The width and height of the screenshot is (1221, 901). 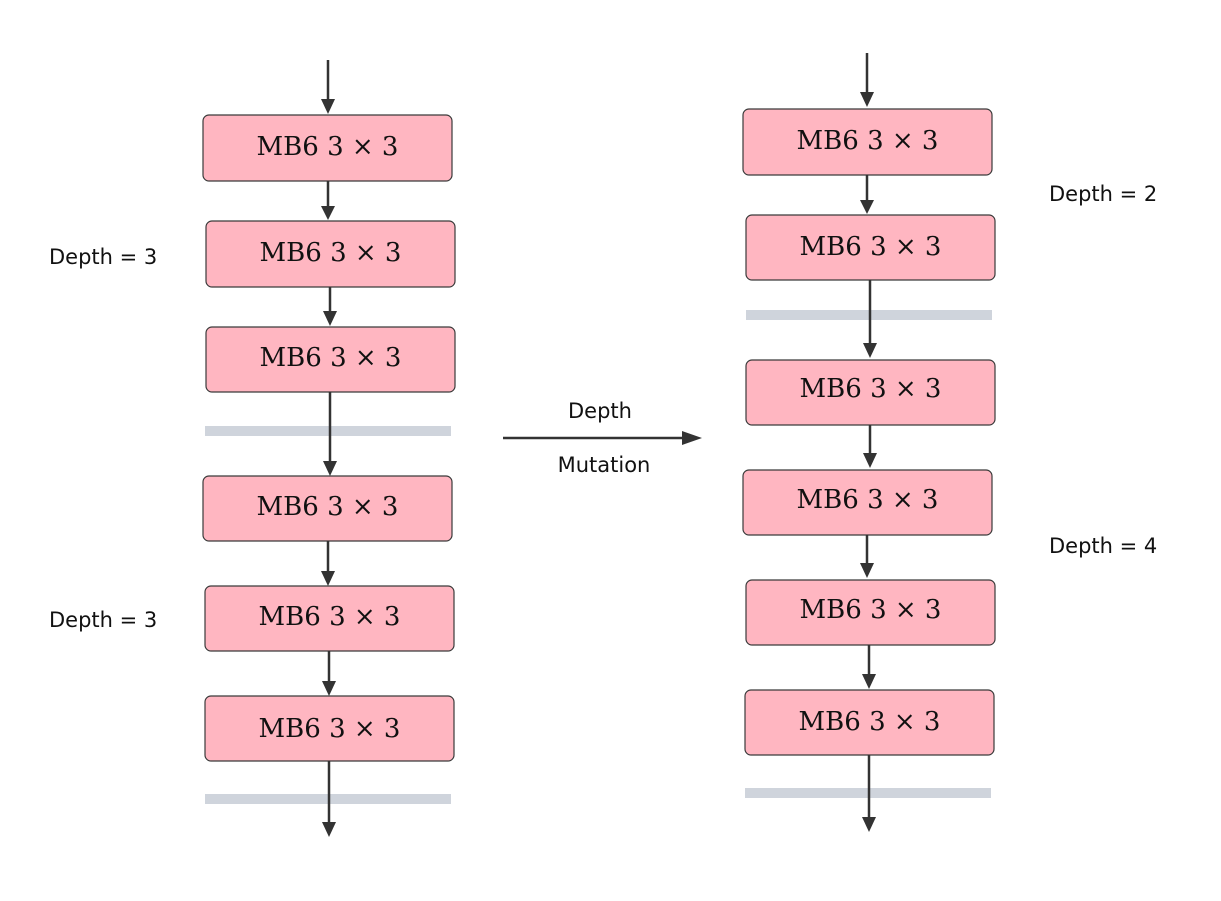 I want to click on right-block-6: MB6 3 × 3, so click(x=869, y=722).